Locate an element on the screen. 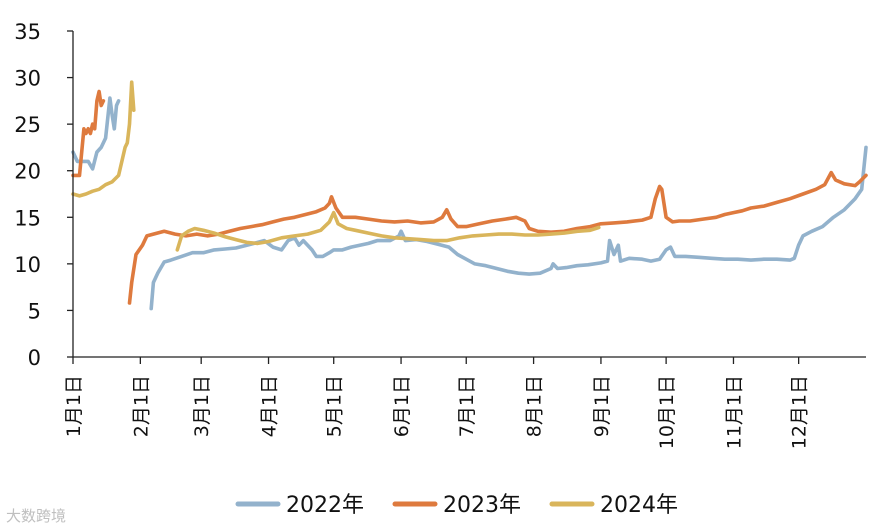 This screenshot has width=886, height=532. y-tick-label: 10 is located at coordinates (27, 265).